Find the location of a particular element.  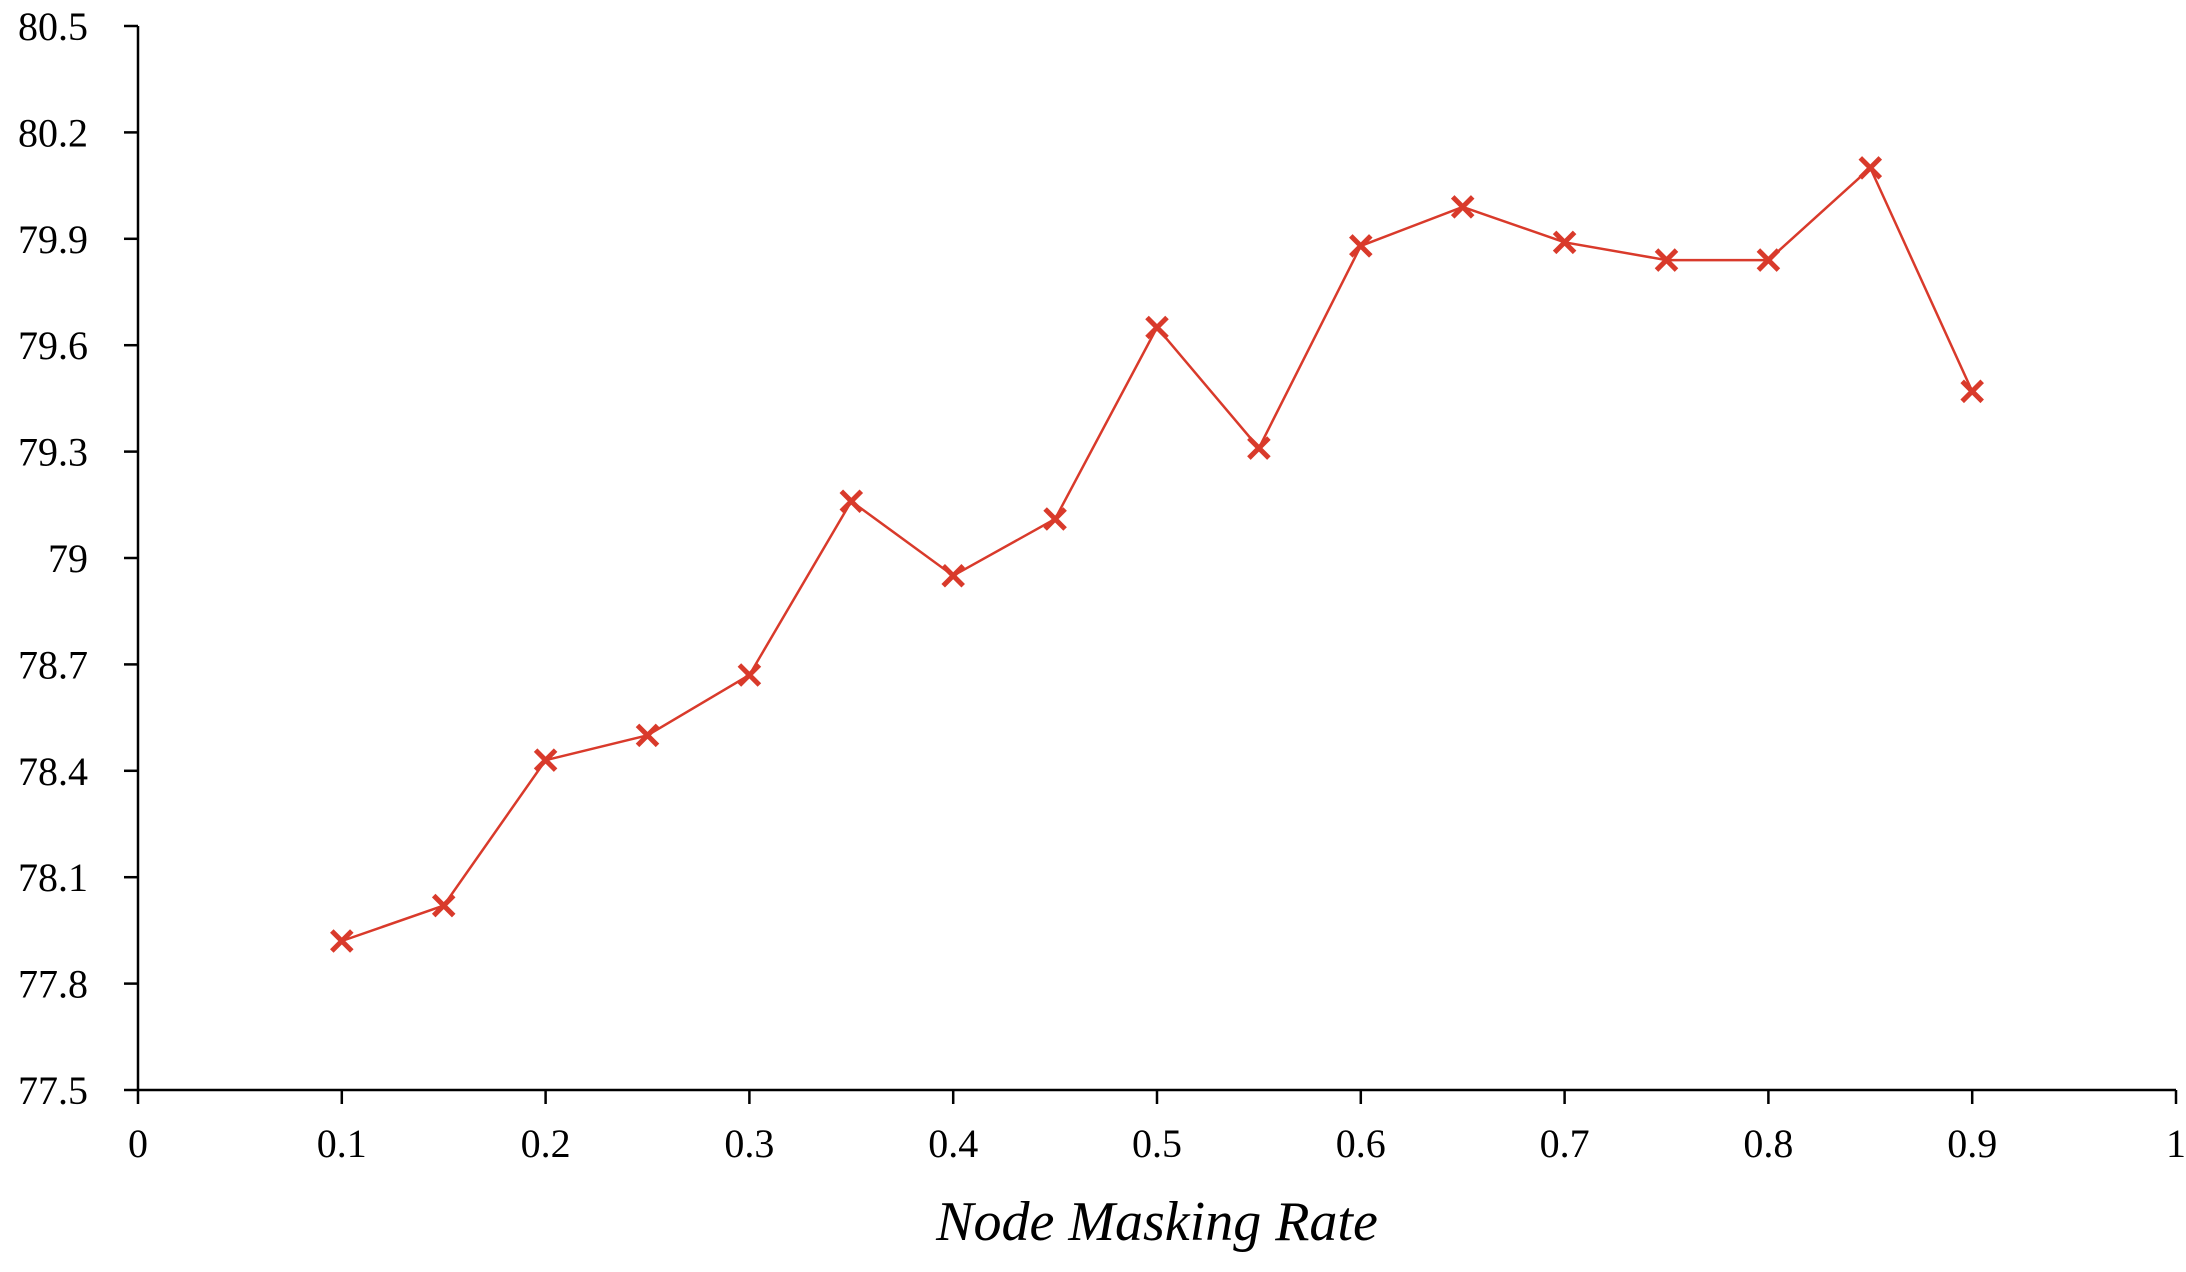

y-tick-label: 78.4 is located at coordinates (53, 771).